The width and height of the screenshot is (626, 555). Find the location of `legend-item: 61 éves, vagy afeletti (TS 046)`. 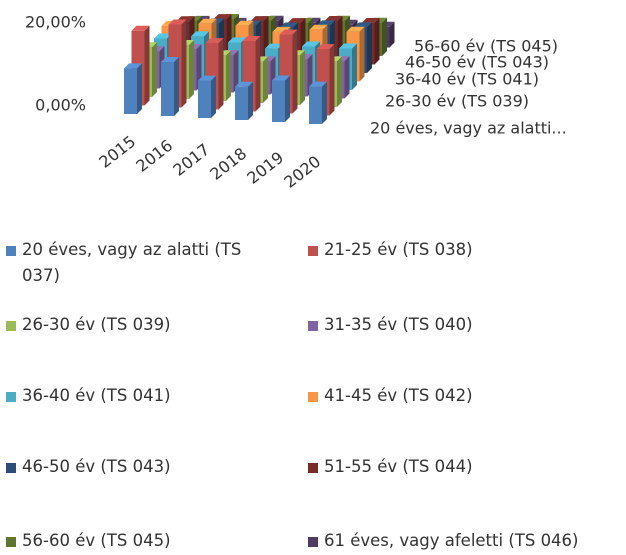

legend-item: 61 éves, vagy afeletti (TS 046) is located at coordinates (466, 541).